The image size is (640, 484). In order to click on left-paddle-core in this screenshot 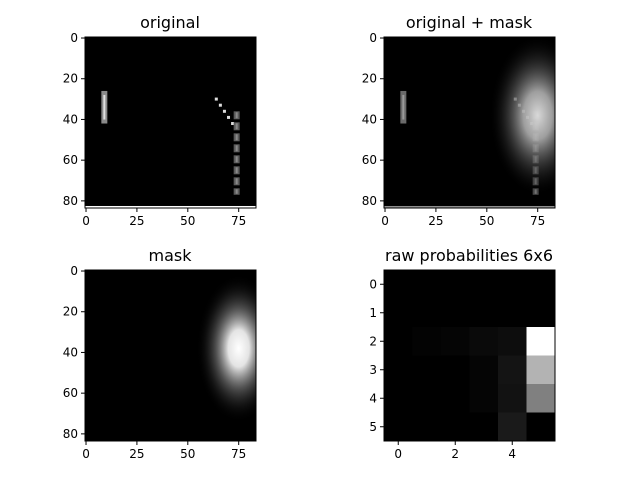, I will do `click(104, 107)`.